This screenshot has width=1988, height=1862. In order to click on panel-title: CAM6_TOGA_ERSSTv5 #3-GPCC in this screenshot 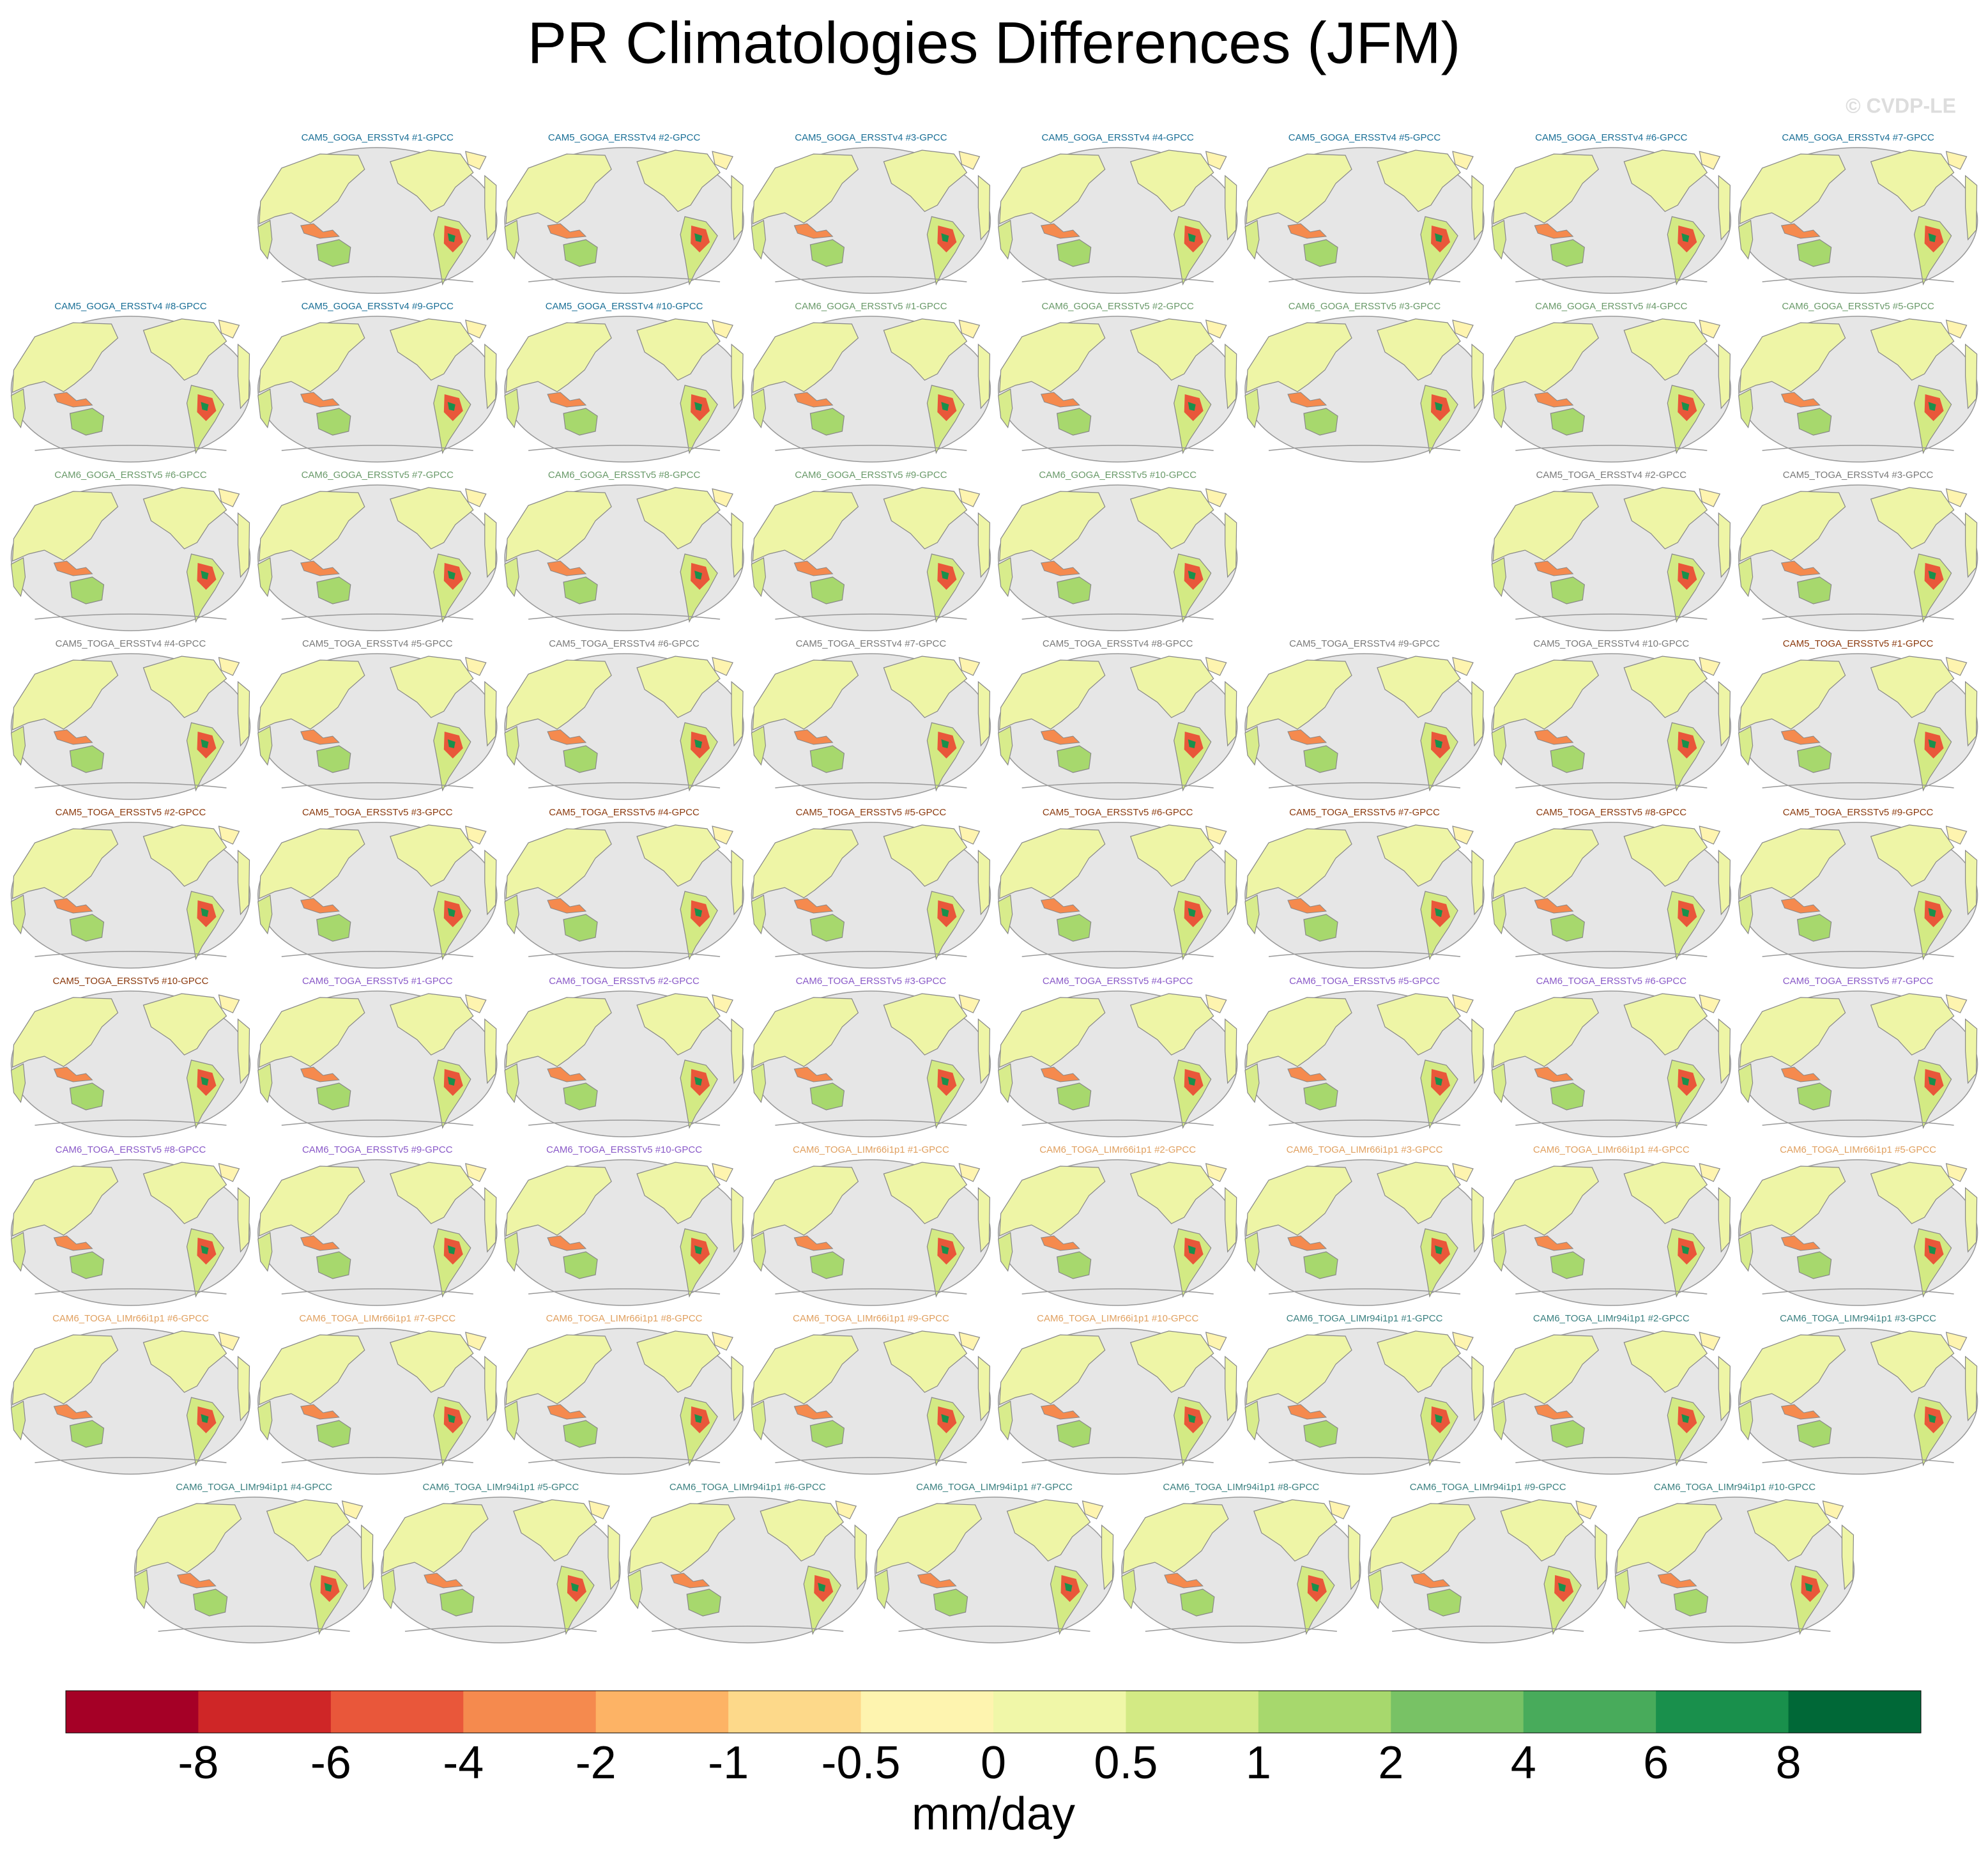, I will do `click(872, 981)`.